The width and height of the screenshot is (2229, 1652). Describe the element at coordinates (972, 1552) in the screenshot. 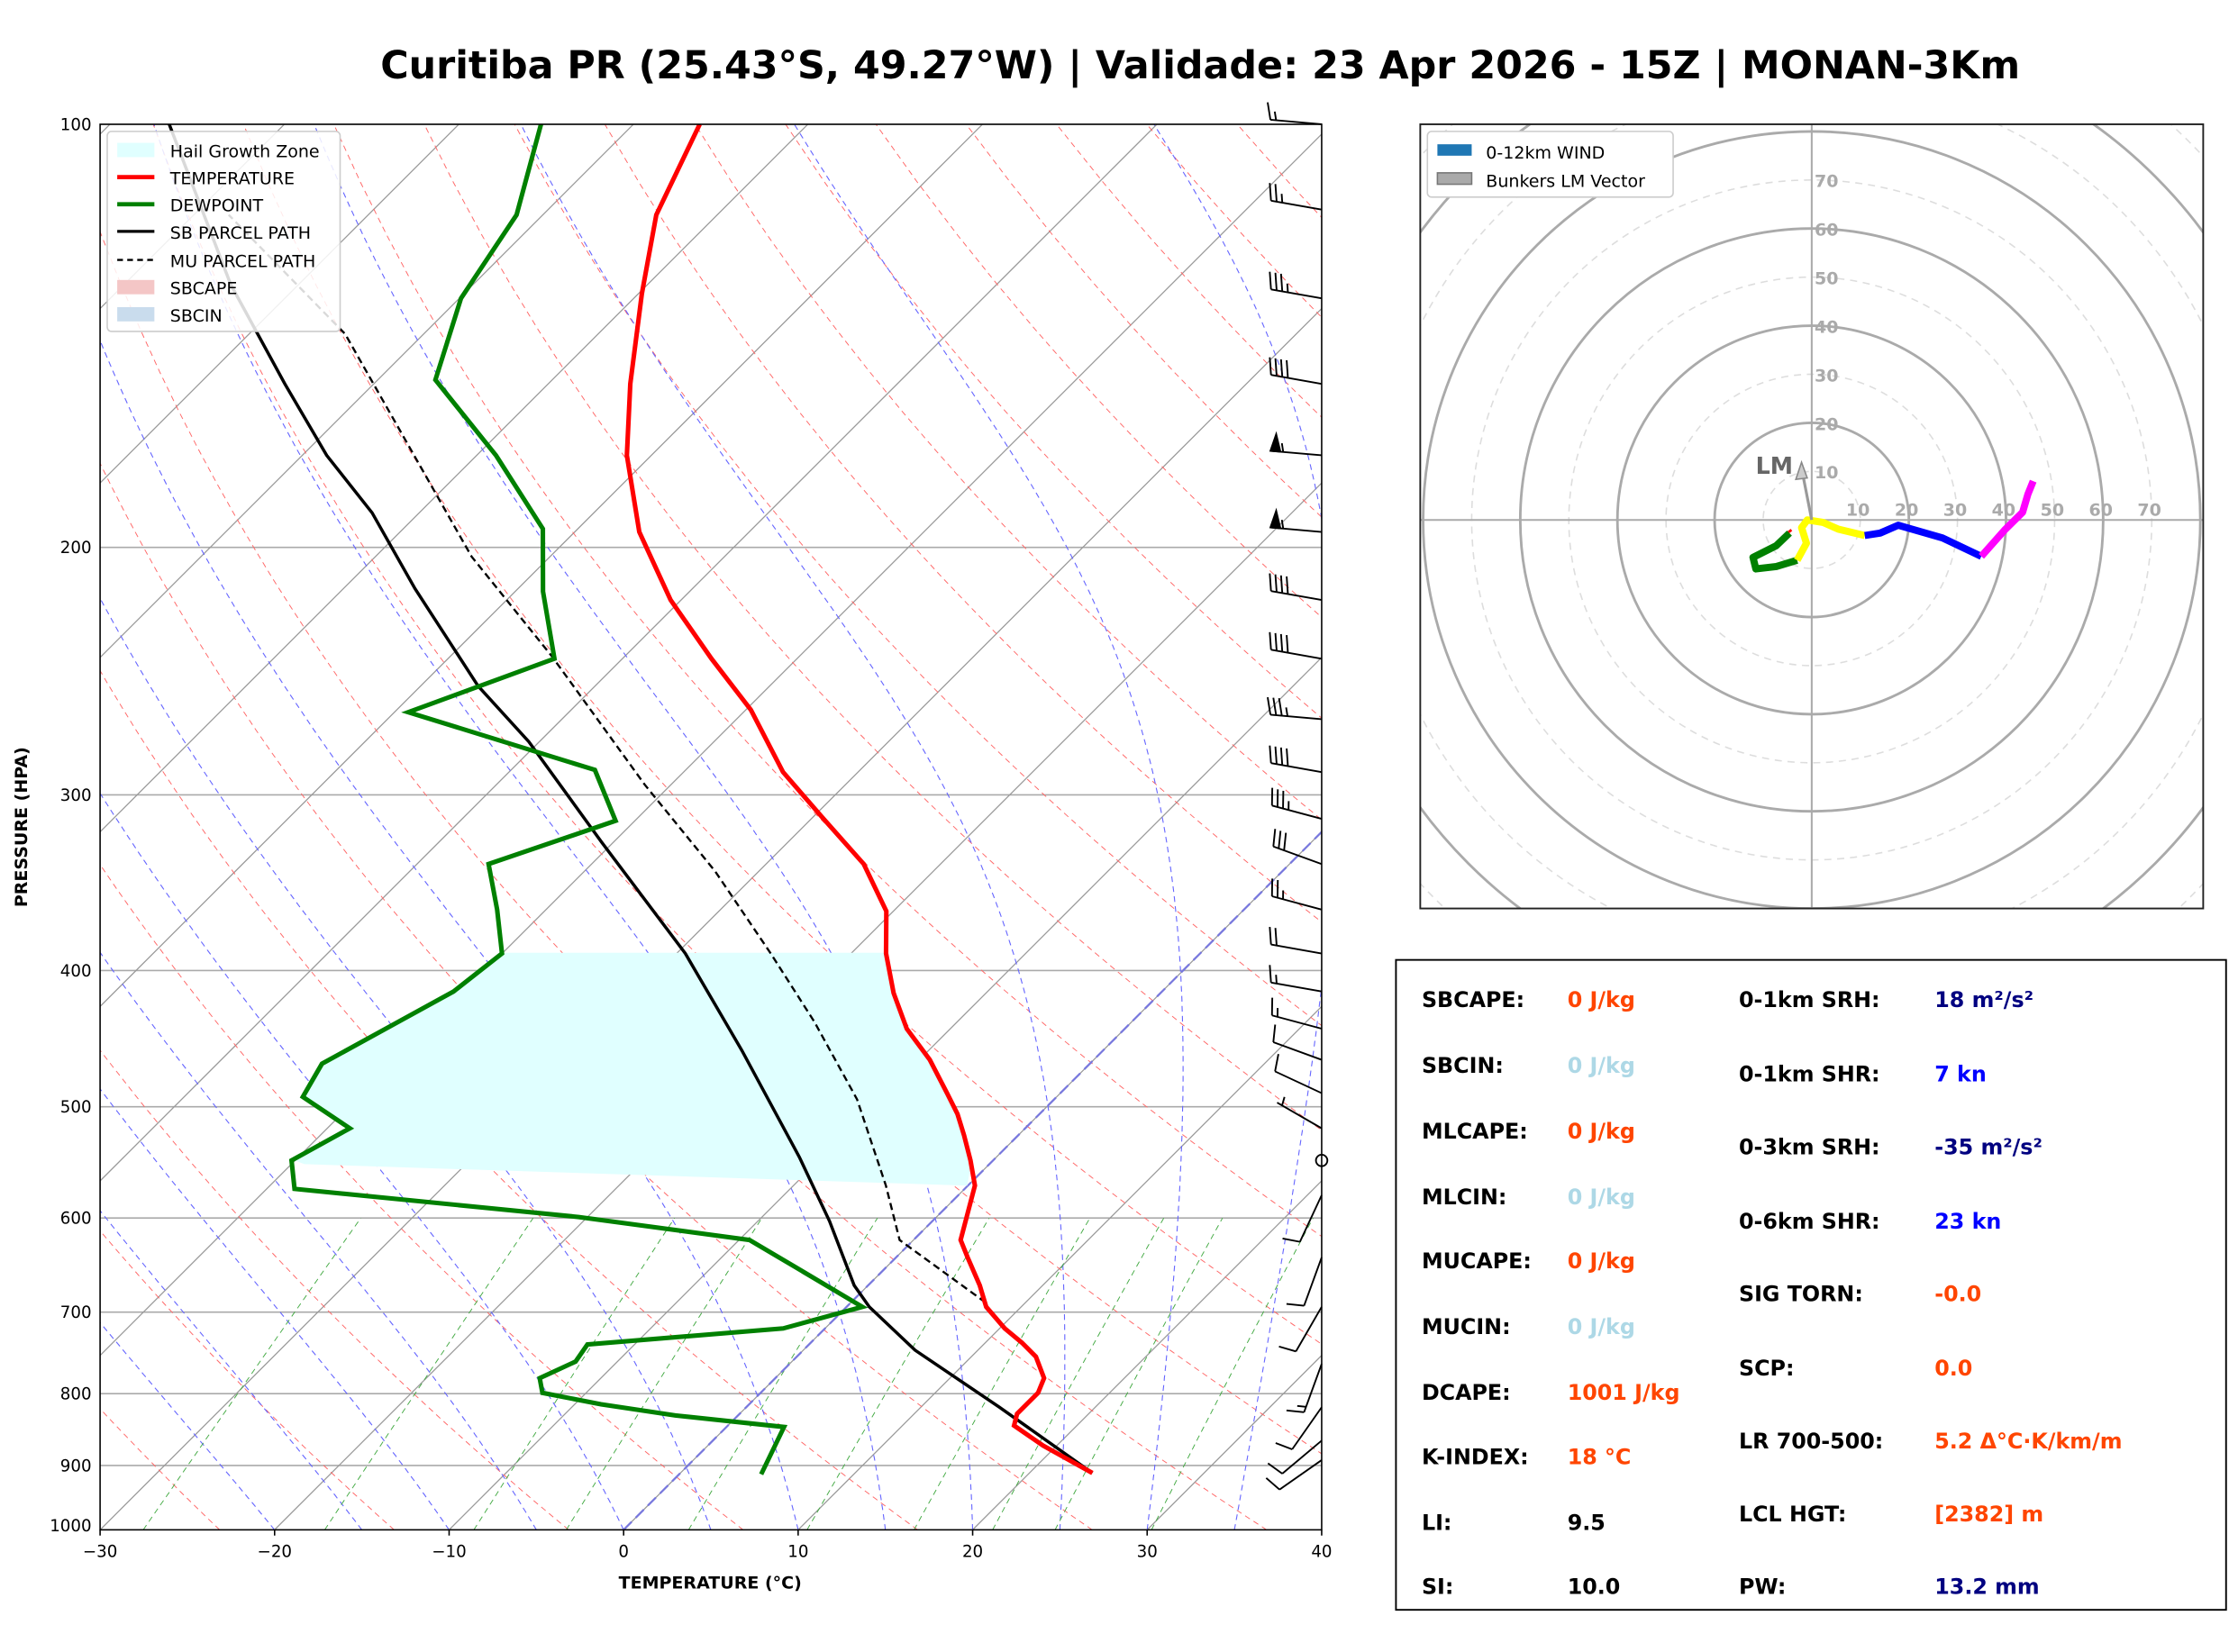

I see `x-tick-label: 20` at that location.